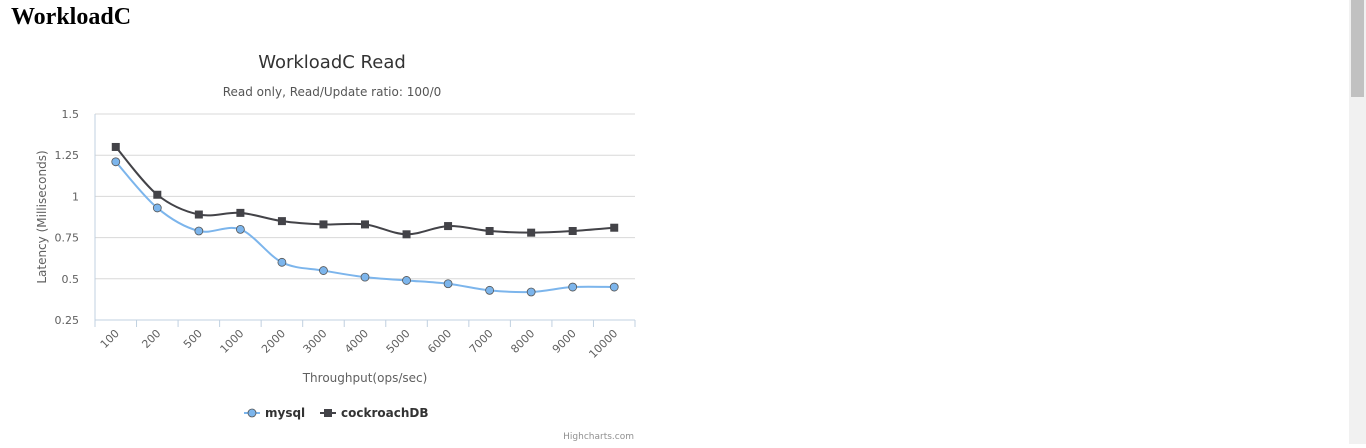 Image resolution: width=1366 pixels, height=448 pixels. What do you see at coordinates (1357, 48) in the screenshot?
I see `scrollbar-thumb` at bounding box center [1357, 48].